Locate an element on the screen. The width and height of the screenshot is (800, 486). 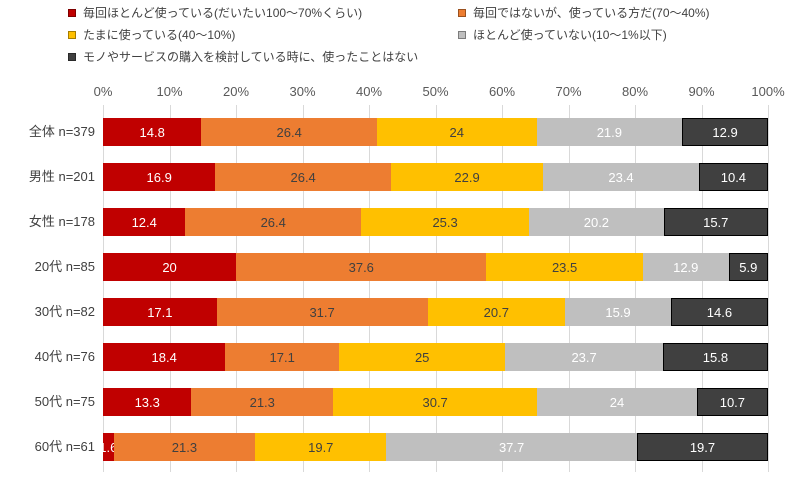
legend-label: モノやサービスの購入を検討している時に、使ったことはない is located at coordinates (251, 57).